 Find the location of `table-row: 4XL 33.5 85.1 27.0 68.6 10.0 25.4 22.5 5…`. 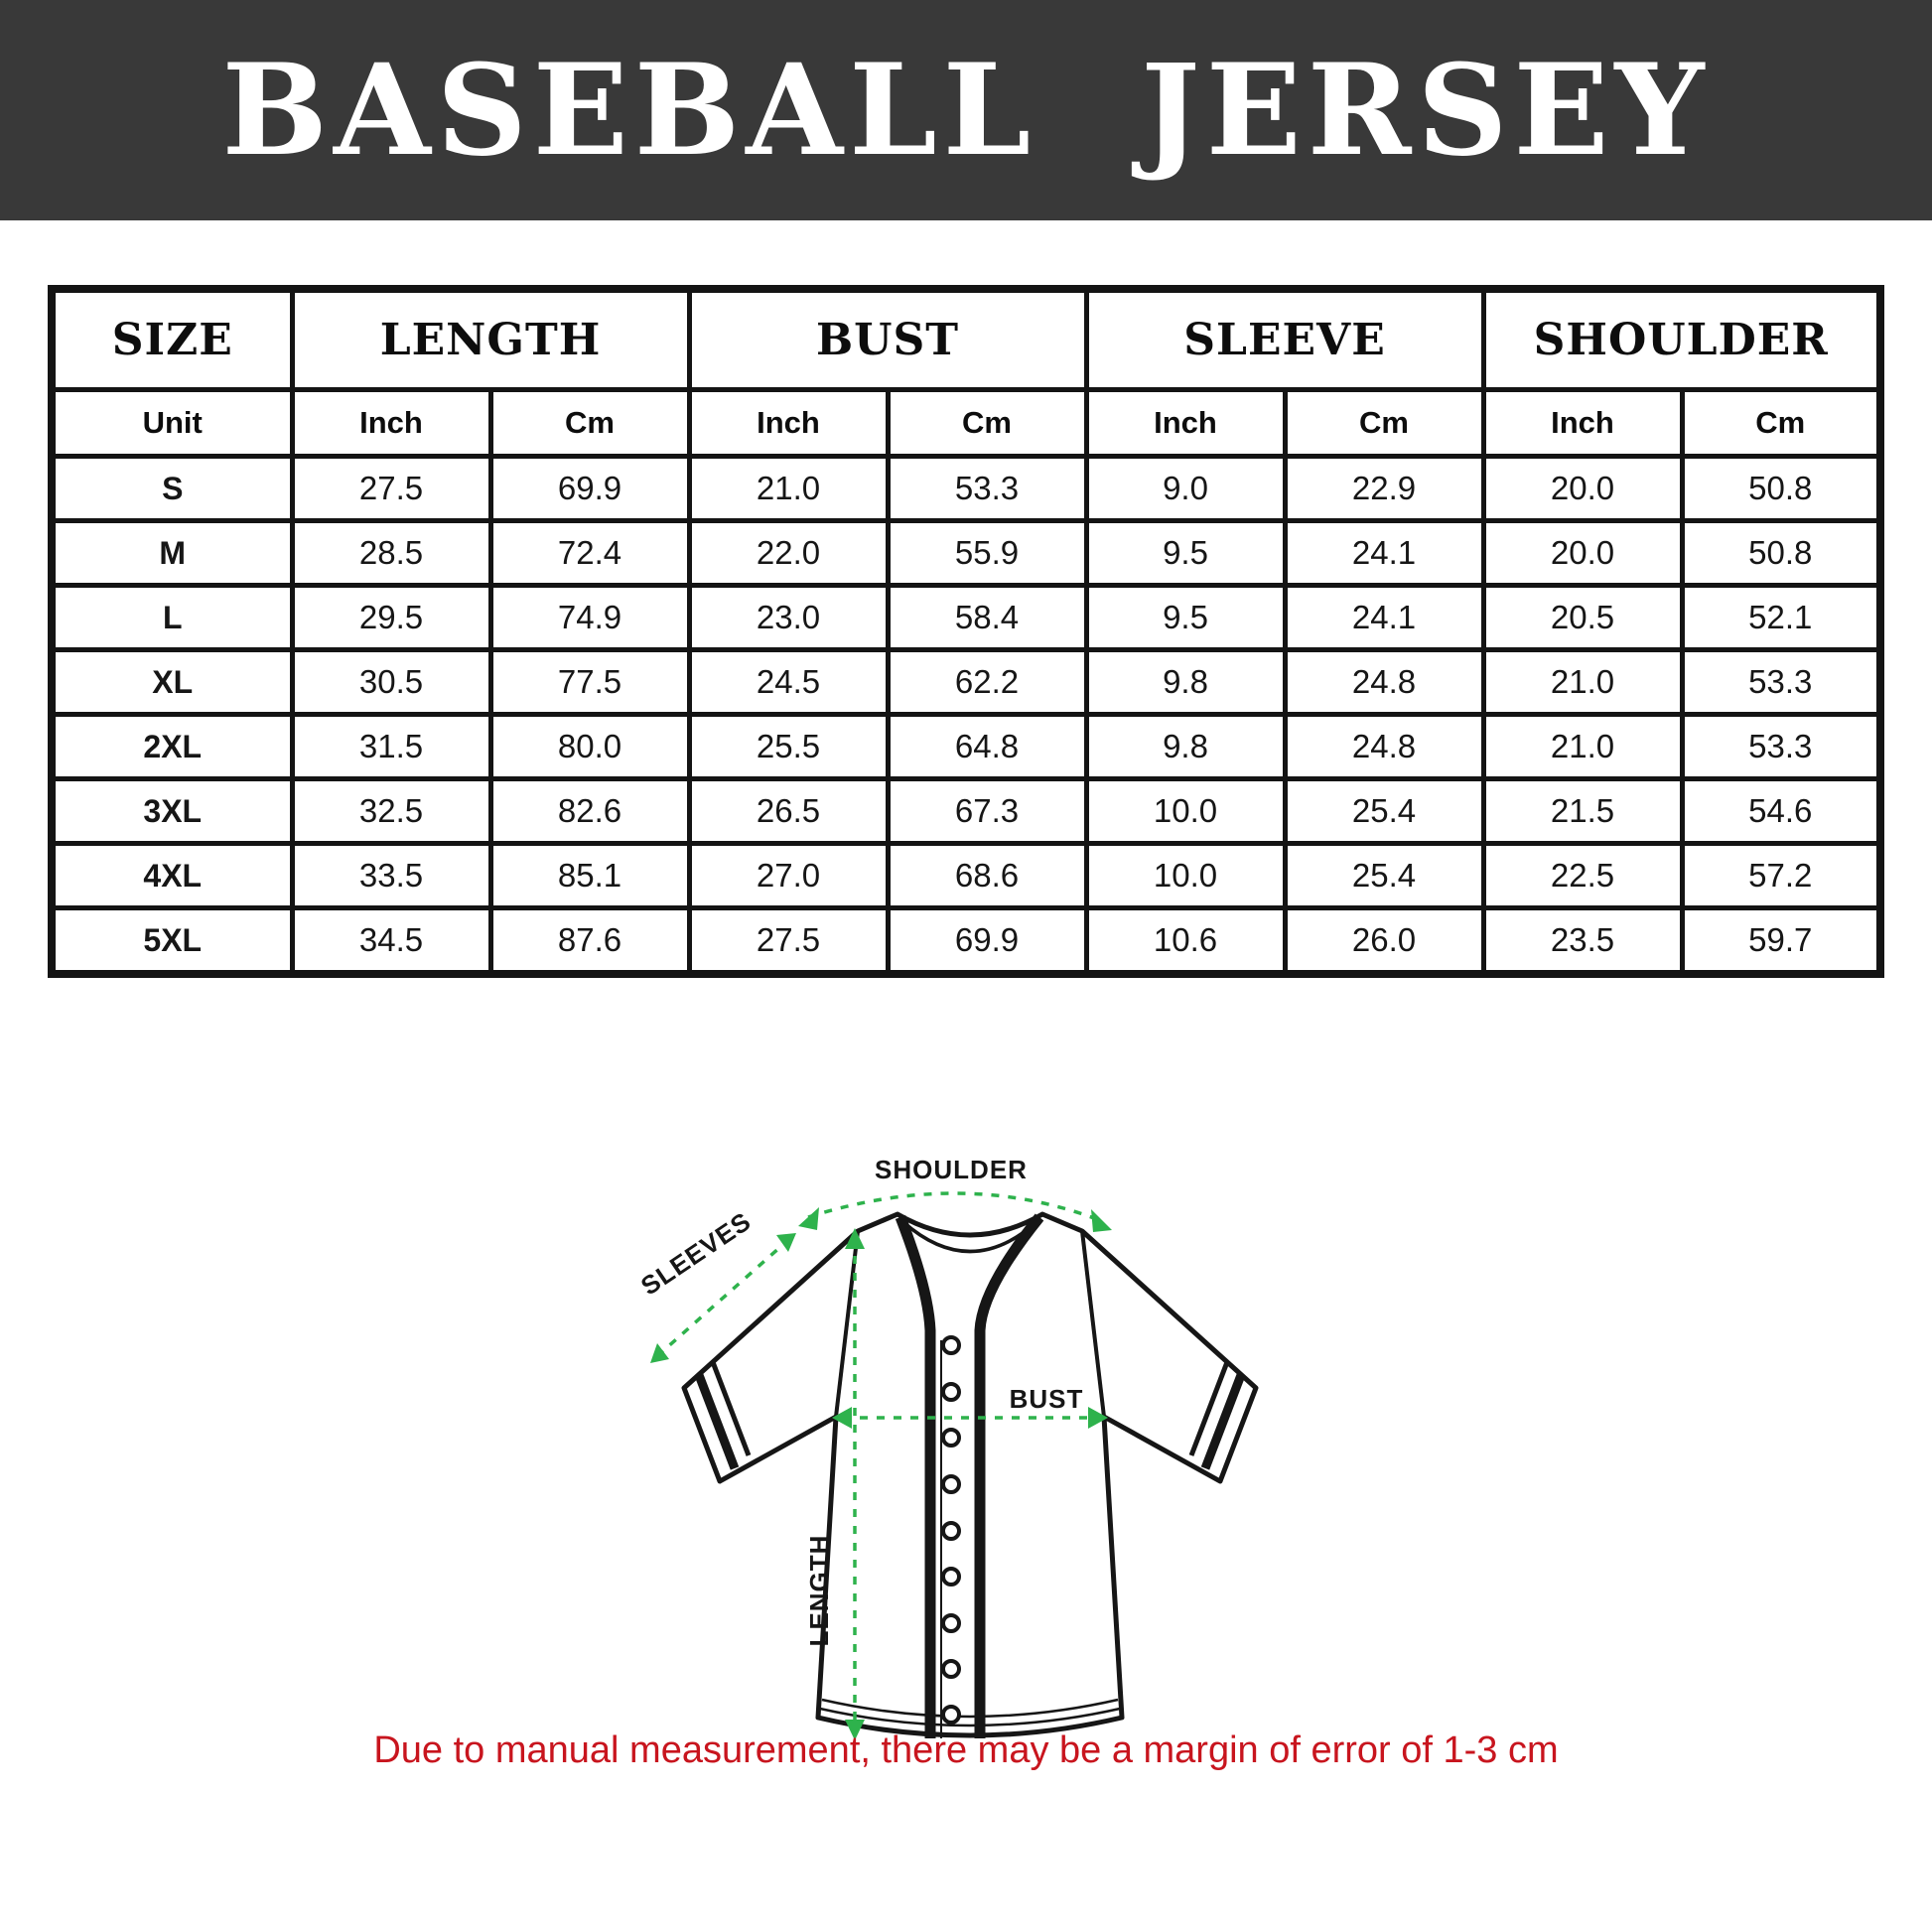

table-row: 4XL 33.5 85.1 27.0 68.6 10.0 25.4 22.5 5… is located at coordinates (966, 876).